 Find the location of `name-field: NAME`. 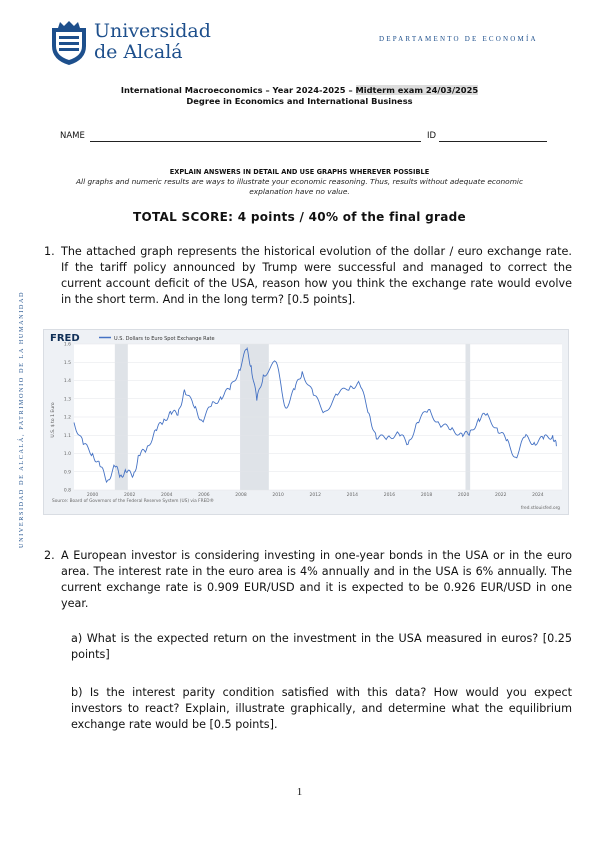

name-field: NAME is located at coordinates (72, 136).